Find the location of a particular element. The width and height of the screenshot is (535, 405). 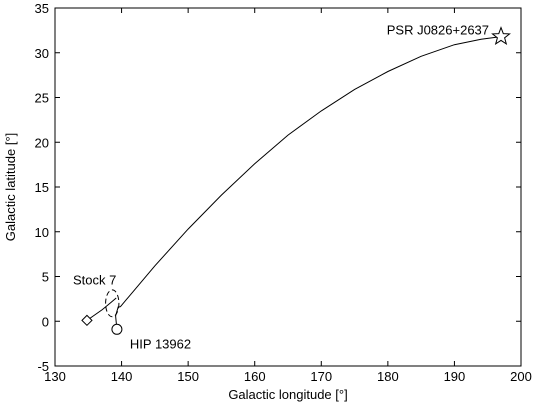

x-tick-label: 140 is located at coordinates (122, 376).